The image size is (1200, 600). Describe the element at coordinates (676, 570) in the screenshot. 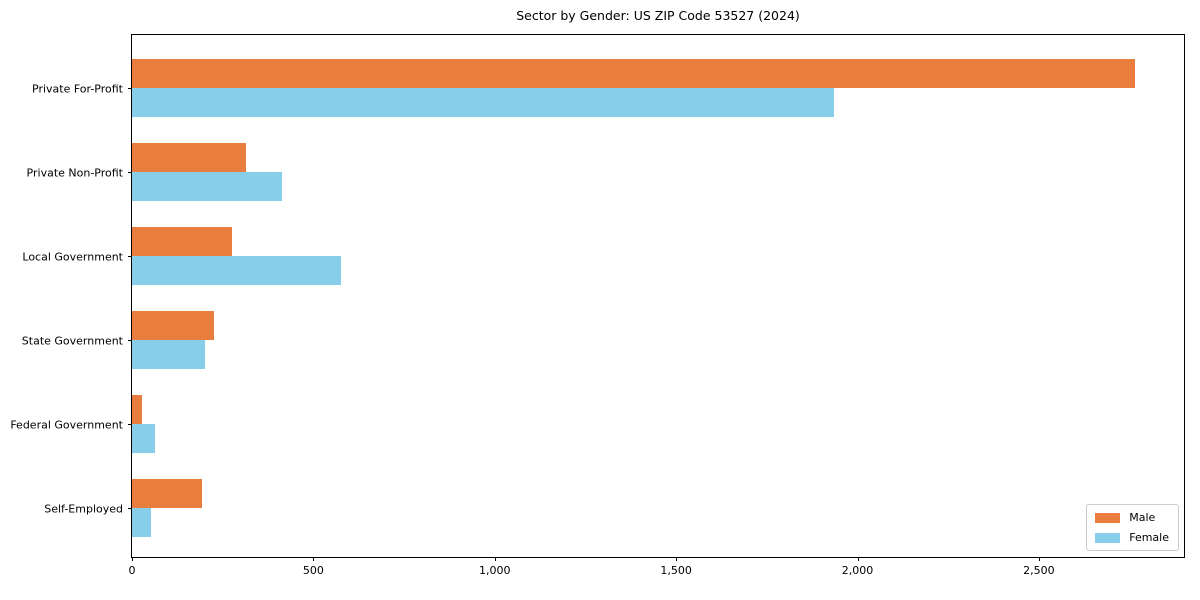

I see `x-tick-label-1-500: 1,500` at that location.